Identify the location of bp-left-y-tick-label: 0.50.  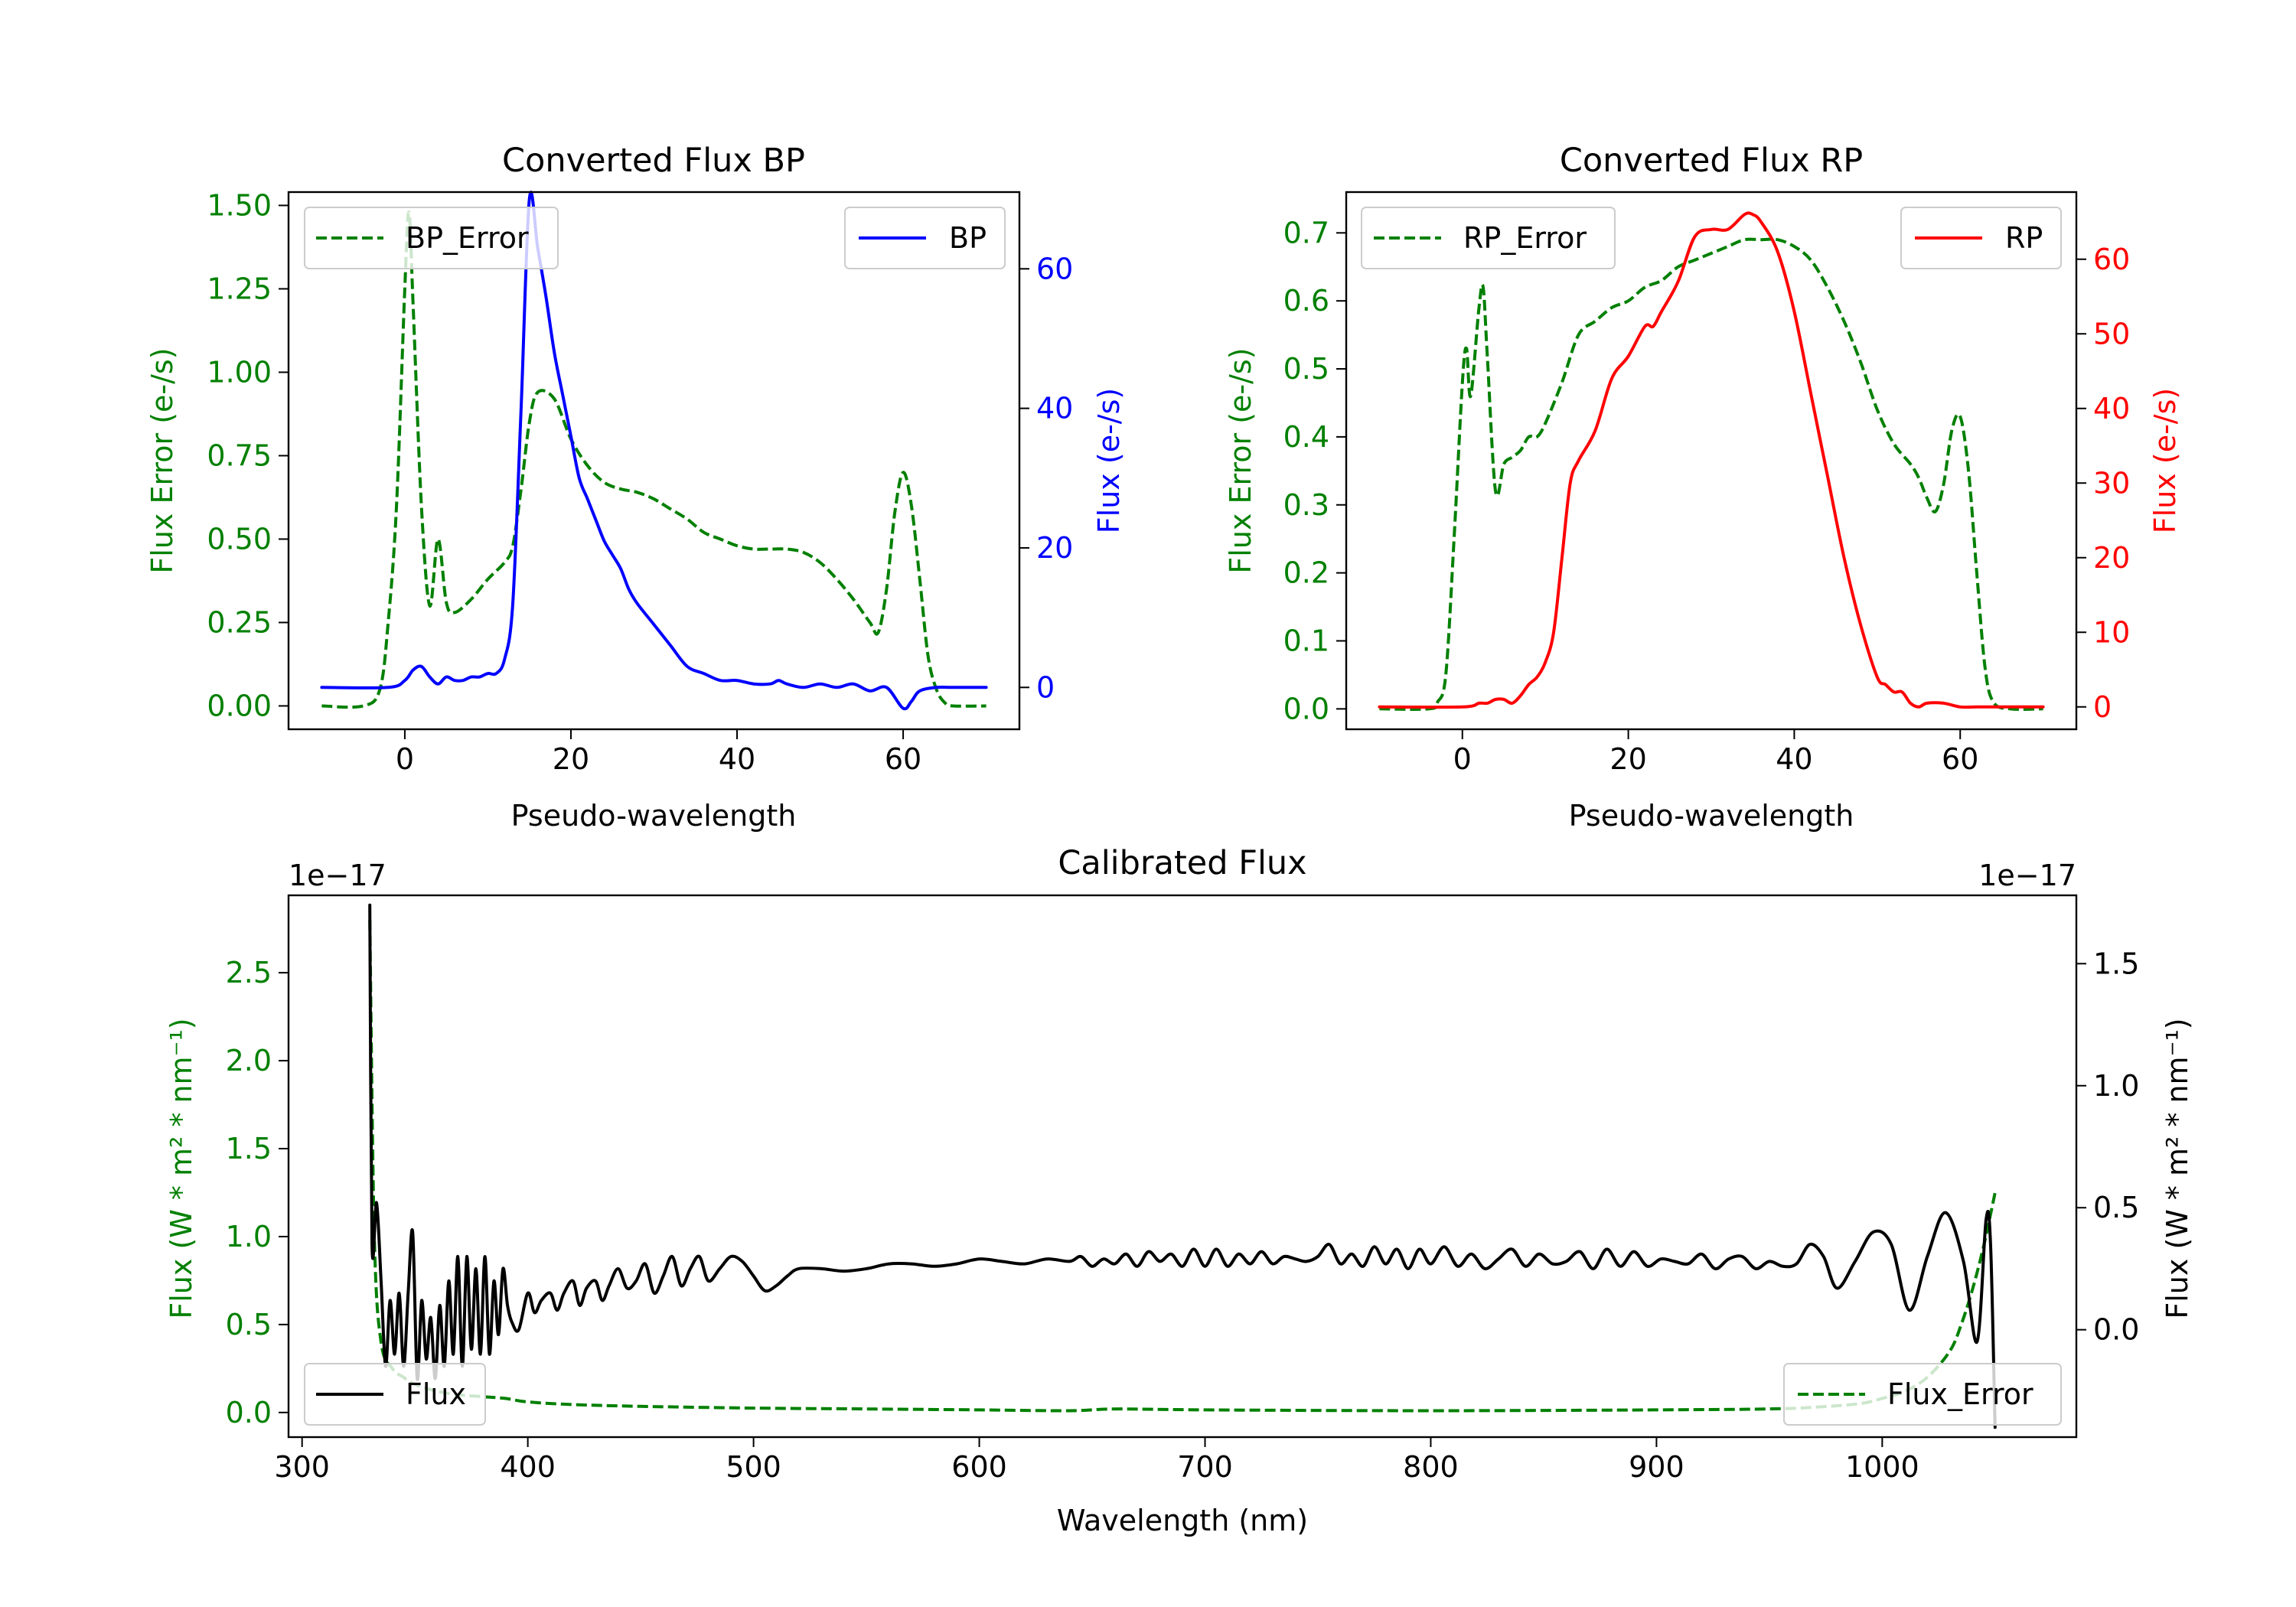
(239, 539).